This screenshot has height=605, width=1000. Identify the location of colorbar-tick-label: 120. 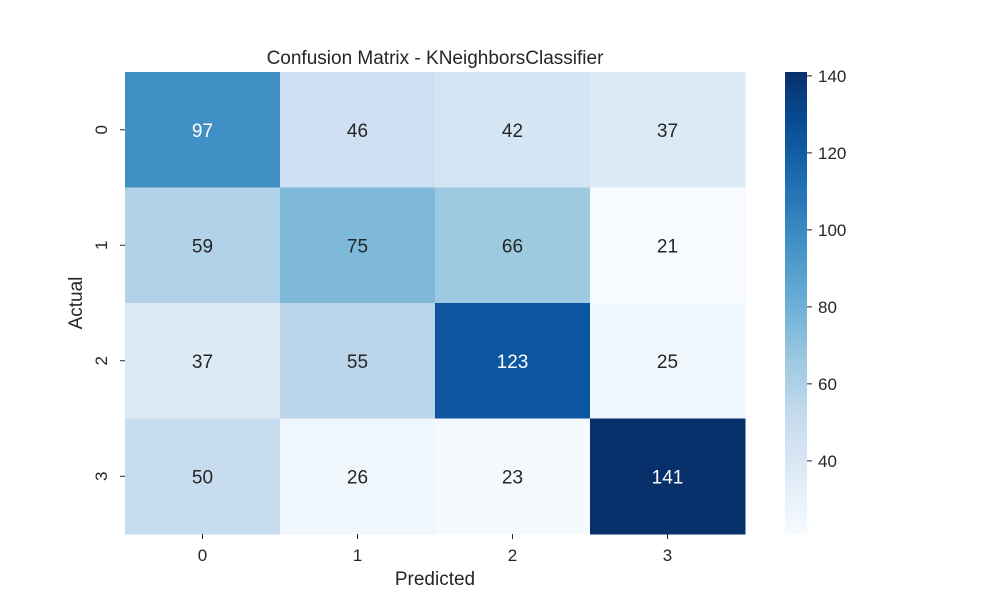
(832, 153).